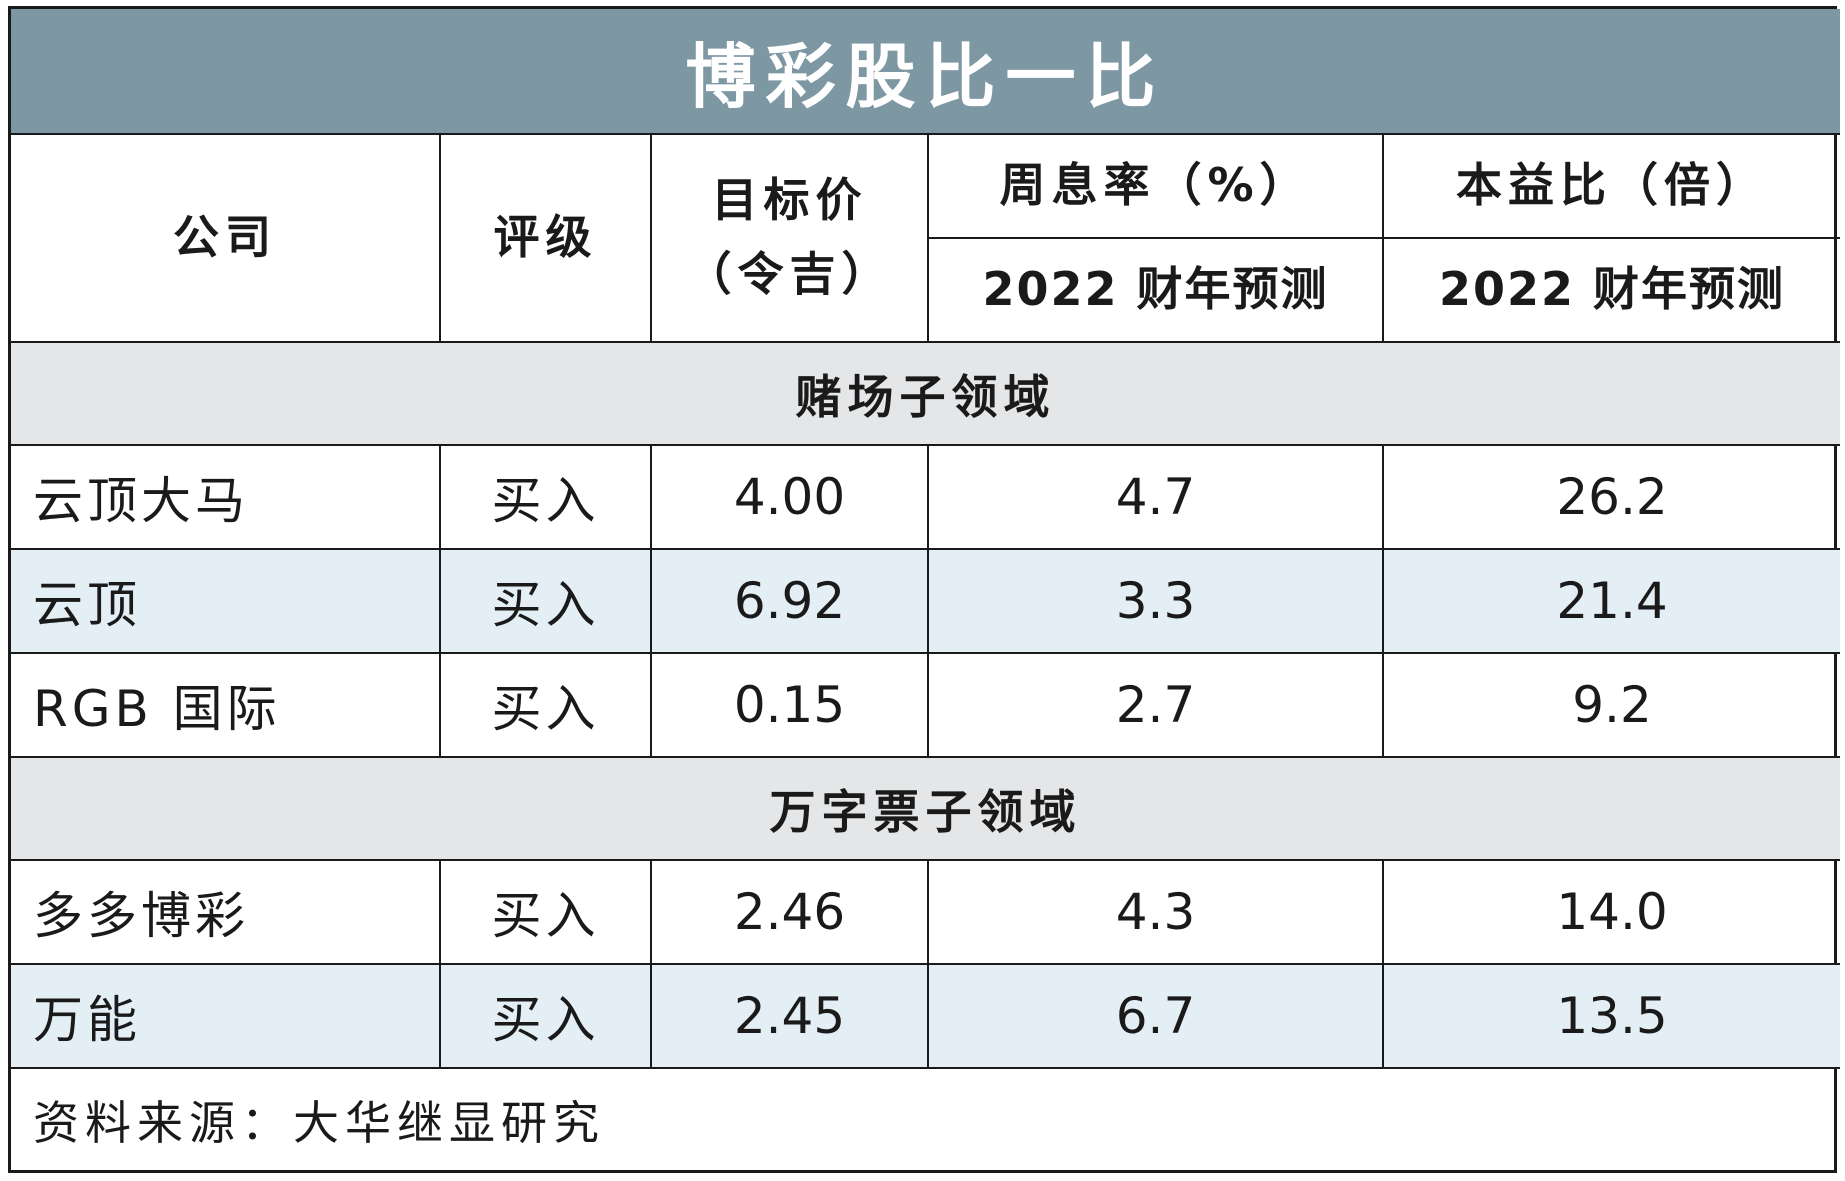 This screenshot has width=1845, height=1181. I want to click on header-pe-ratio: 本益比（倍）, so click(1611, 186).